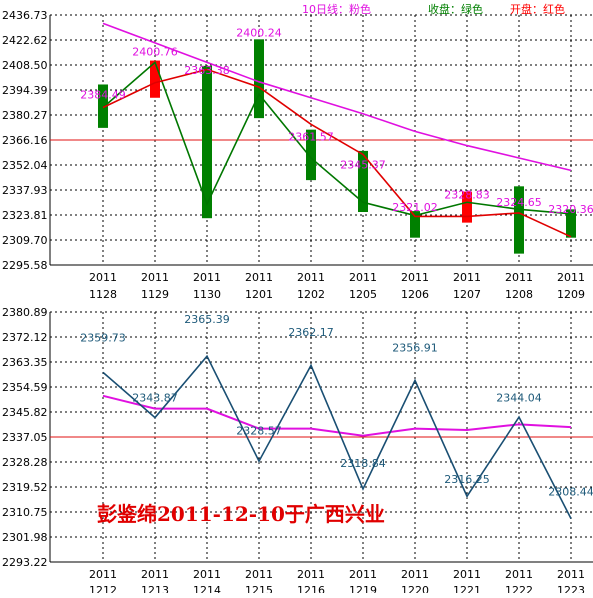 This screenshot has height=598, width=593. Describe the element at coordinates (25, 462) in the screenshot. I see `y-tick-label: 2328.28` at that location.